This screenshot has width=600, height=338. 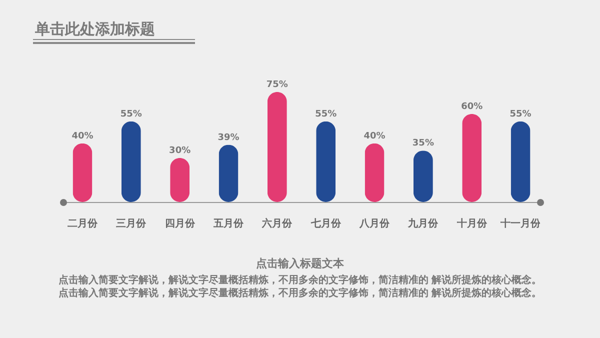 What do you see at coordinates (82, 224) in the screenshot?
I see `x-tick-label: 二月份` at bounding box center [82, 224].